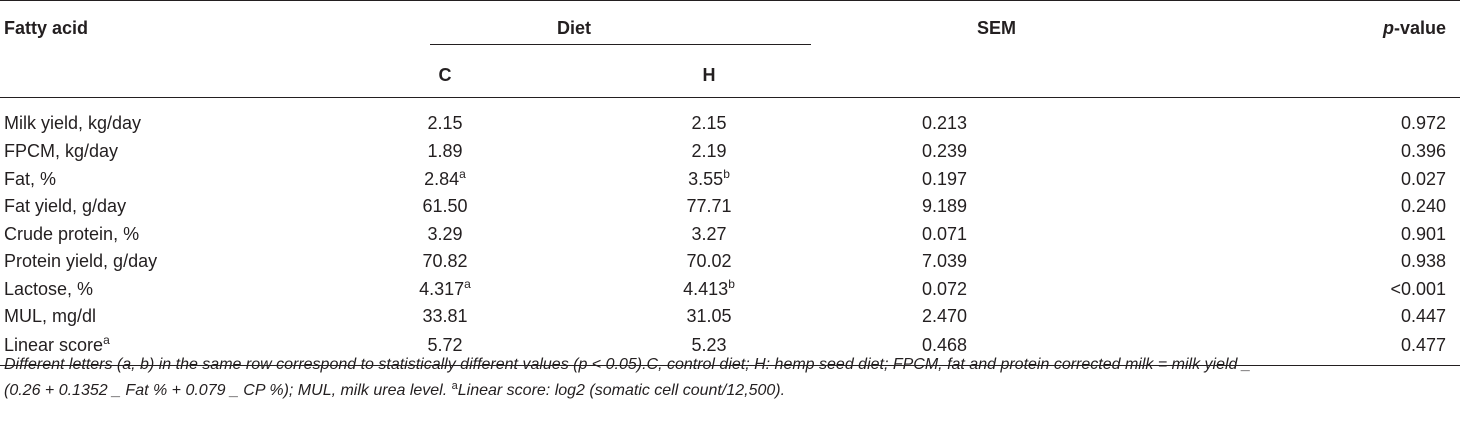 The image size is (1460, 426). I want to click on cell-c: 1.89, so click(445, 151).